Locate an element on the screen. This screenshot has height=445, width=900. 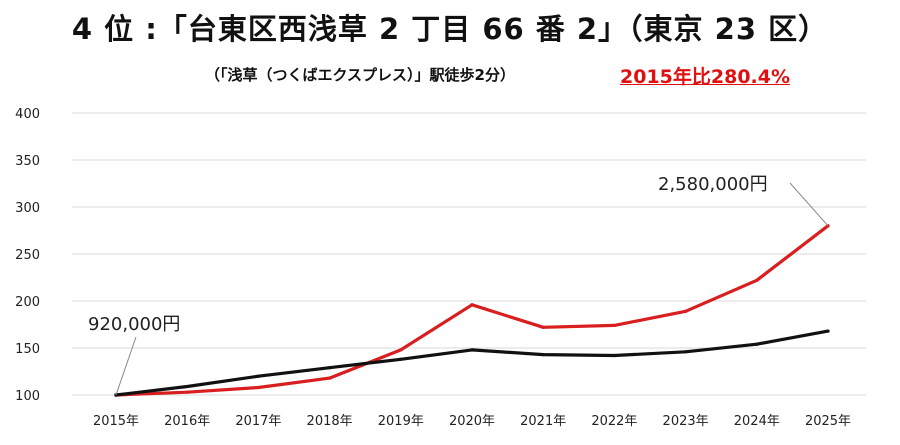
chart-subtitle: （「浅草（つくばエクスプレス）」駅徒歩2分） is located at coordinates (360, 75).